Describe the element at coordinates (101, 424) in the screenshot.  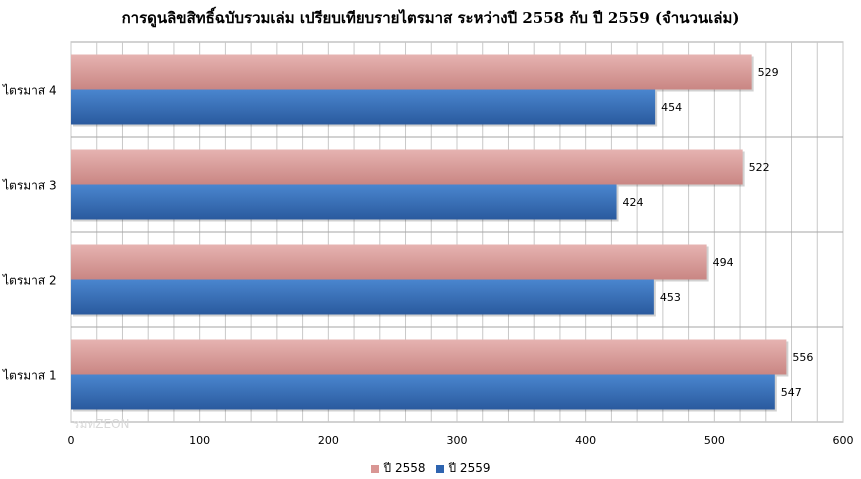
I see `watermark-text: รมทZEON` at that location.